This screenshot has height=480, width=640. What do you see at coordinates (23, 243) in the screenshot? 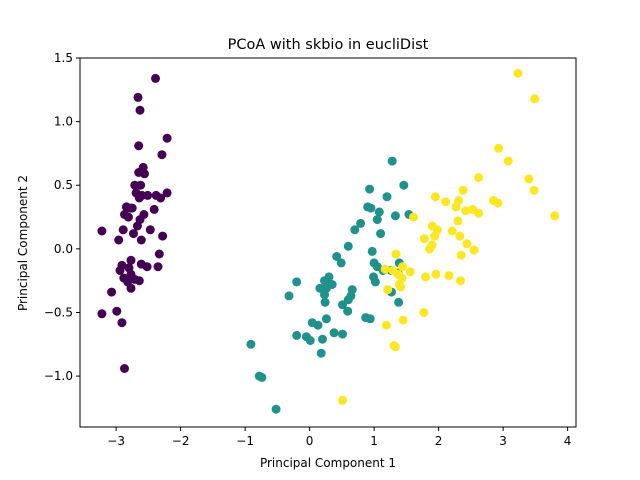
I see `y-axis-label: Principal Component 2` at bounding box center [23, 243].